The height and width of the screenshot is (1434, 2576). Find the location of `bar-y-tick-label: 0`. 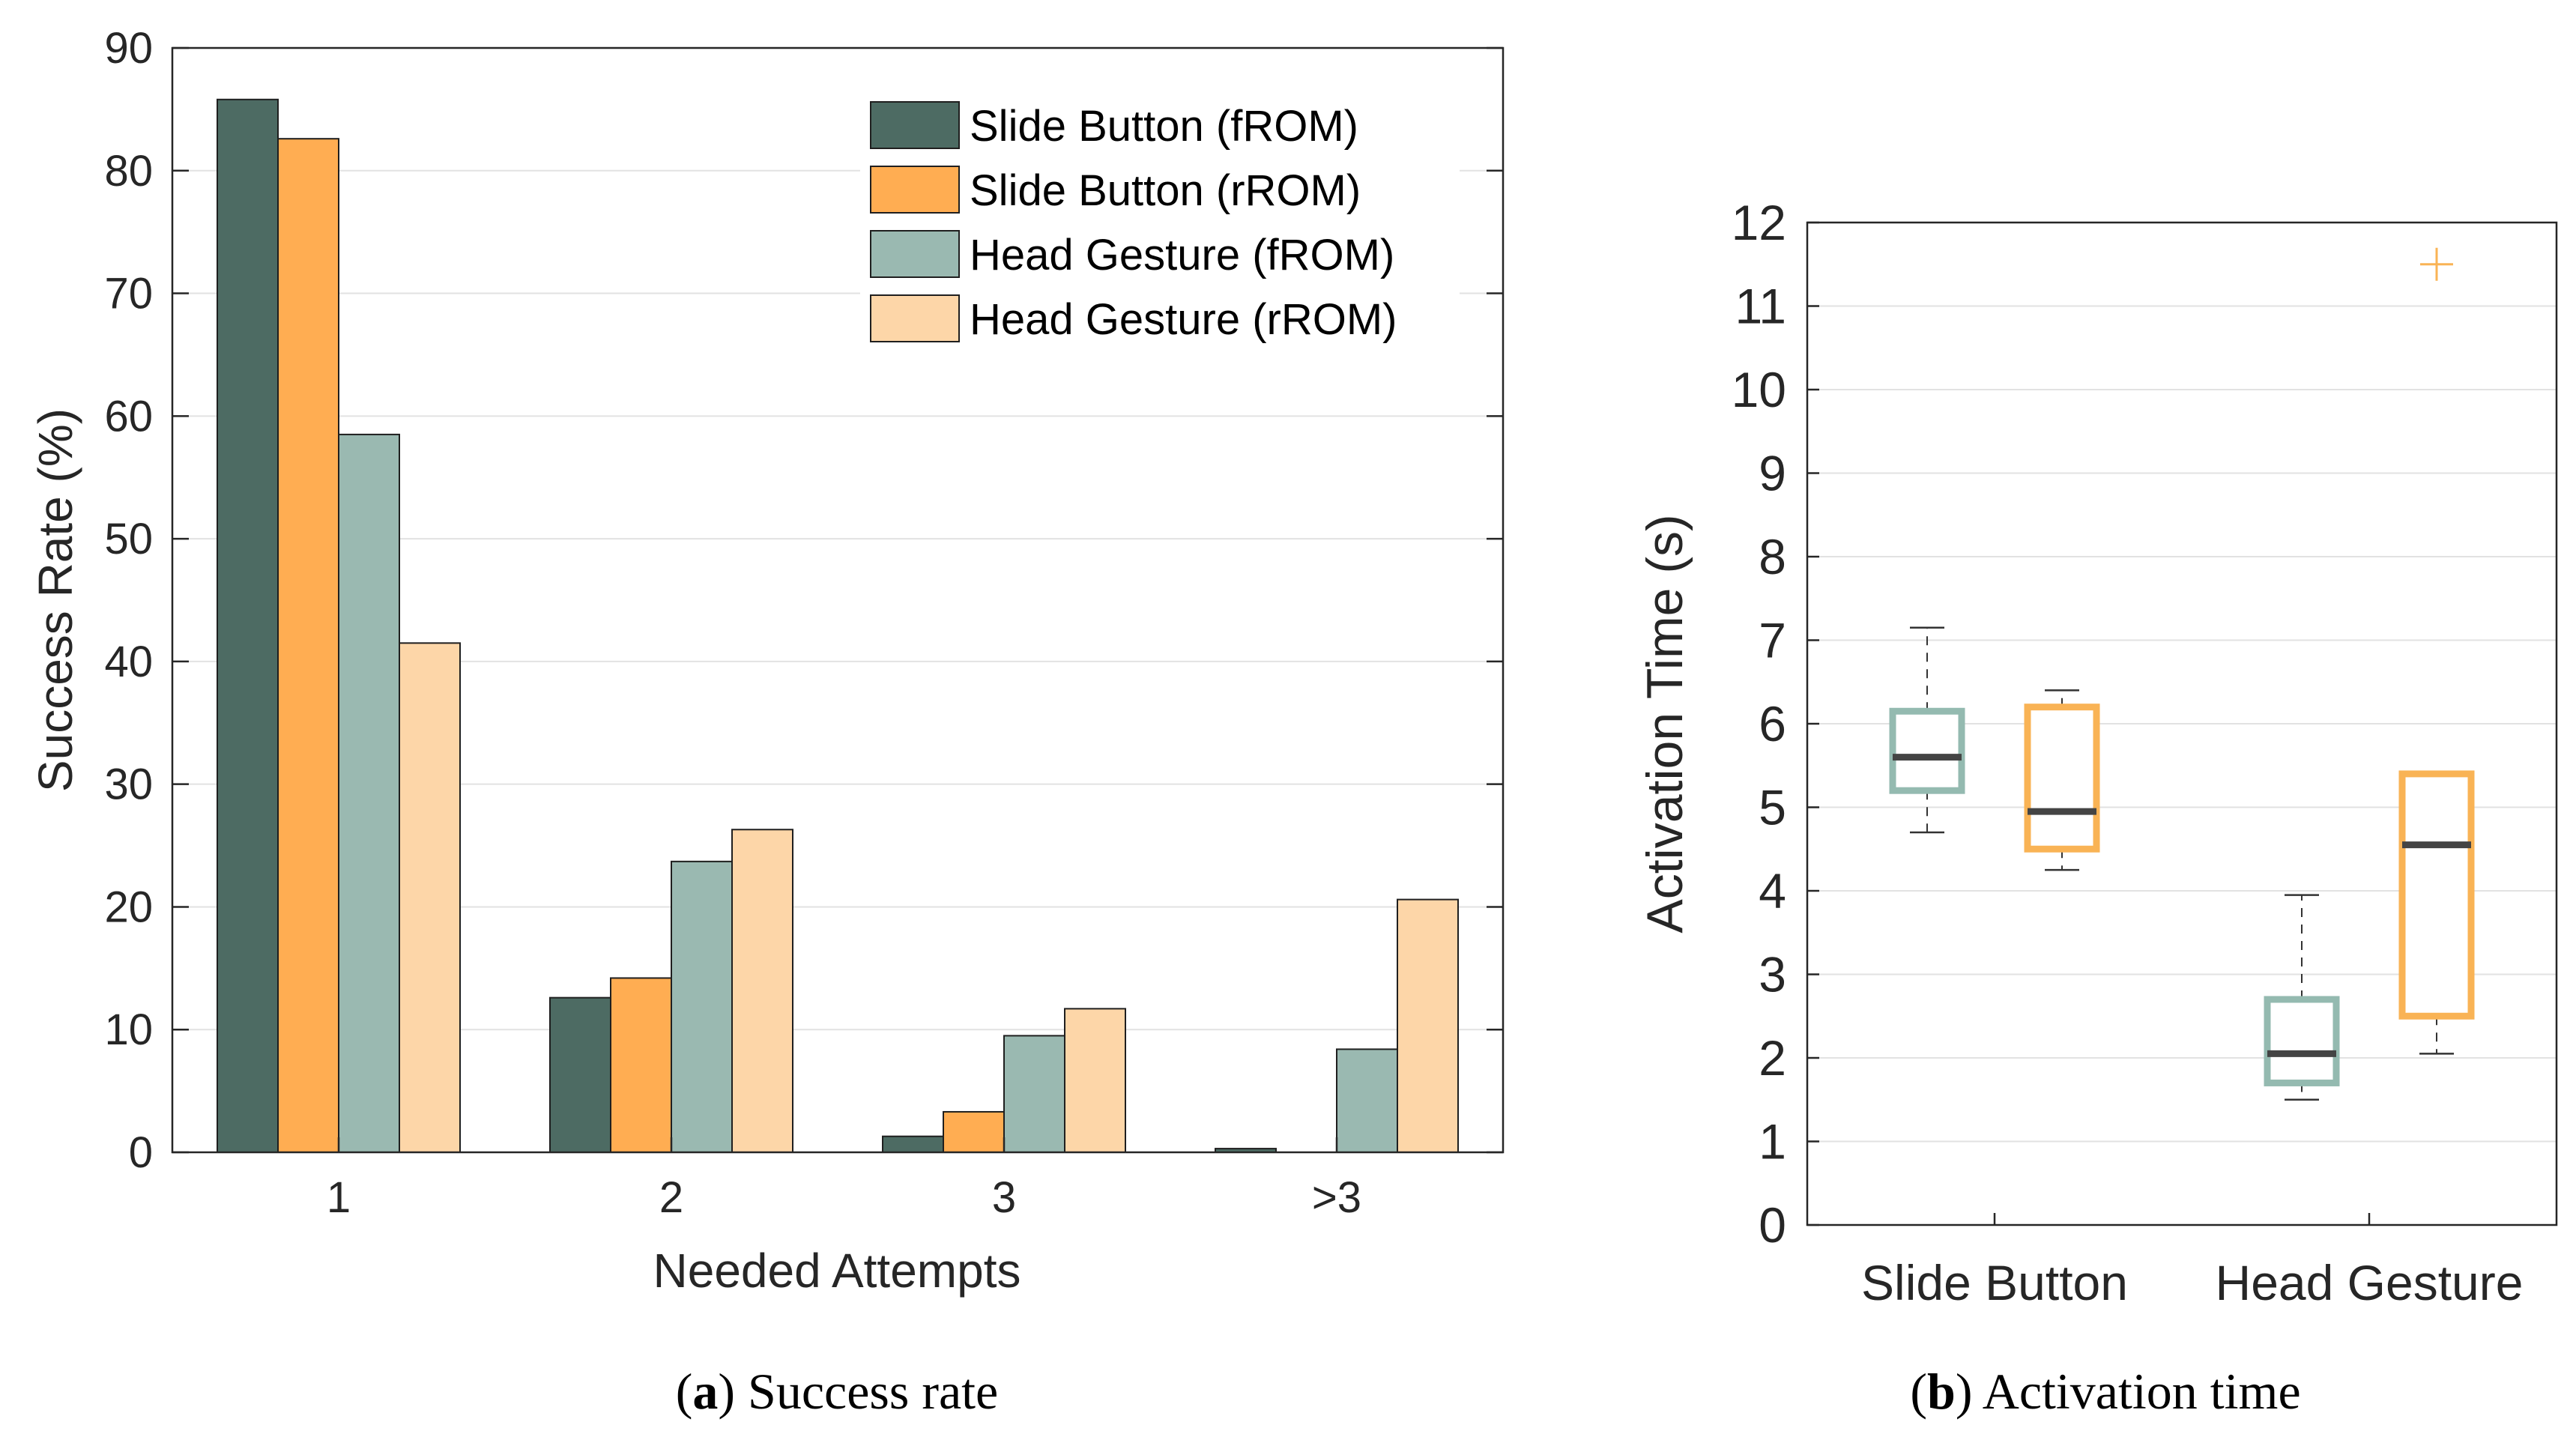

bar-y-tick-label: 0 is located at coordinates (141, 1152).